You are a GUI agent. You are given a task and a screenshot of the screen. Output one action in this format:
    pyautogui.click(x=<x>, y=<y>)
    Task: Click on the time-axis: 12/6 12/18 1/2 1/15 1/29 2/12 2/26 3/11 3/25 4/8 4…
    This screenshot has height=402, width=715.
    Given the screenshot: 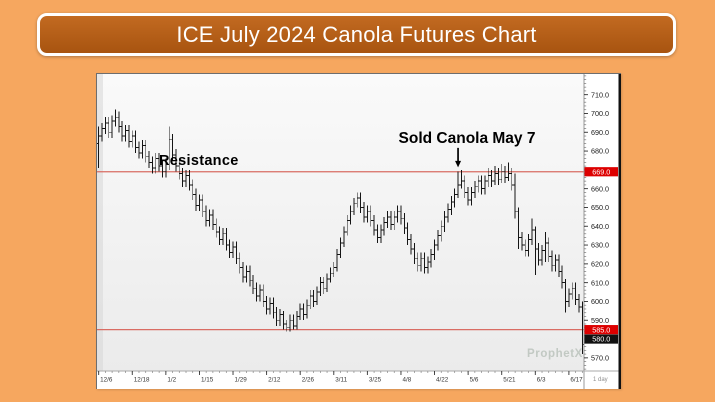 What is the action you would take?
    pyautogui.click(x=340, y=377)
    